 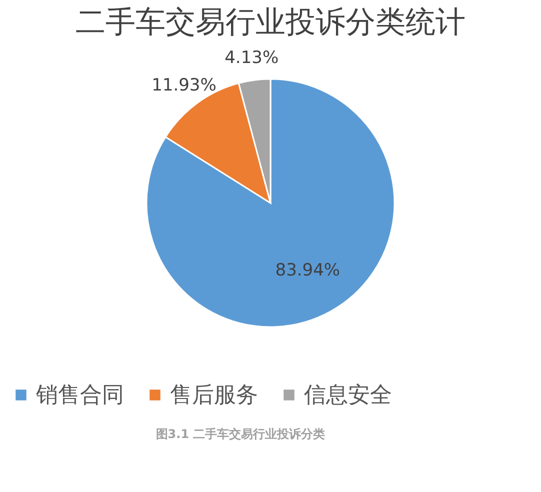 I want to click on caption: 图3.1 二手车交易行业投诉分类, so click(x=241, y=434).